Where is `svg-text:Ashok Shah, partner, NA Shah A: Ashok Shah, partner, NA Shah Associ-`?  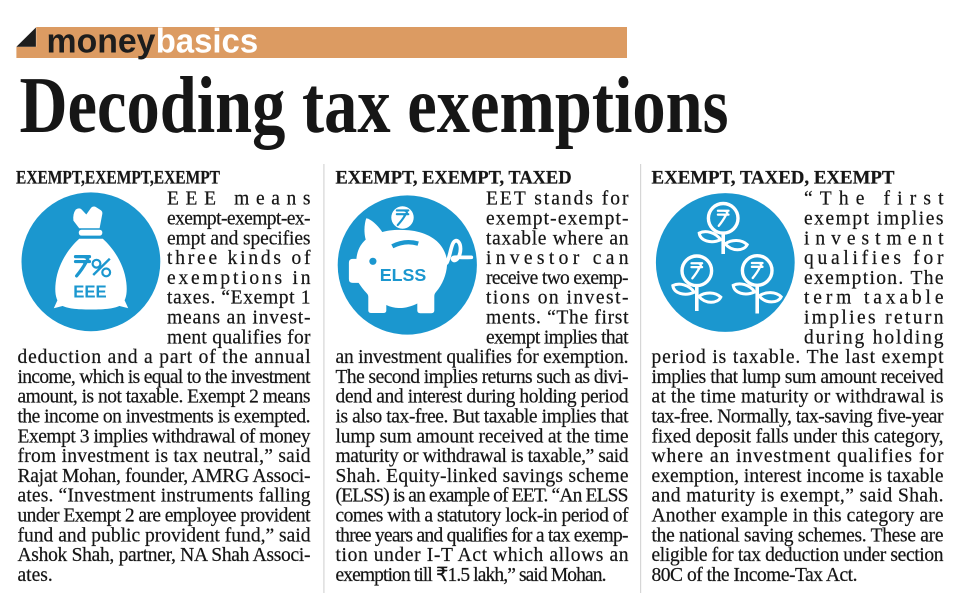
svg-text:Ashok Shah, partner, NA Shah A: Ashok Shah, partner, NA Shah Associ- is located at coordinates (164, 555).